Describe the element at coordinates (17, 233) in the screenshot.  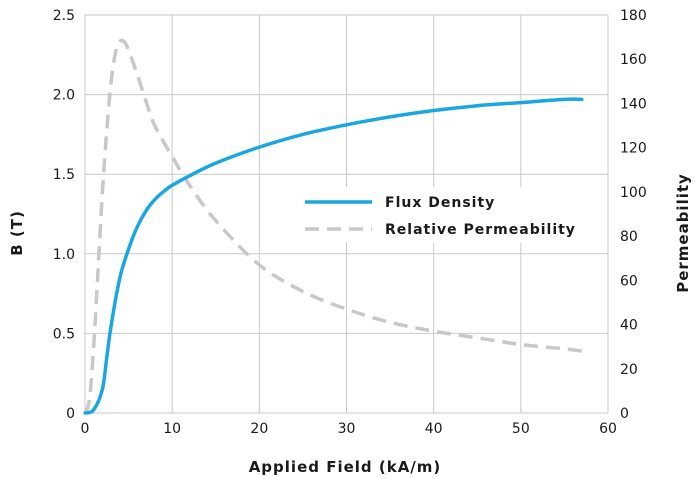
I see `y-axis-left-title: B (T)` at that location.